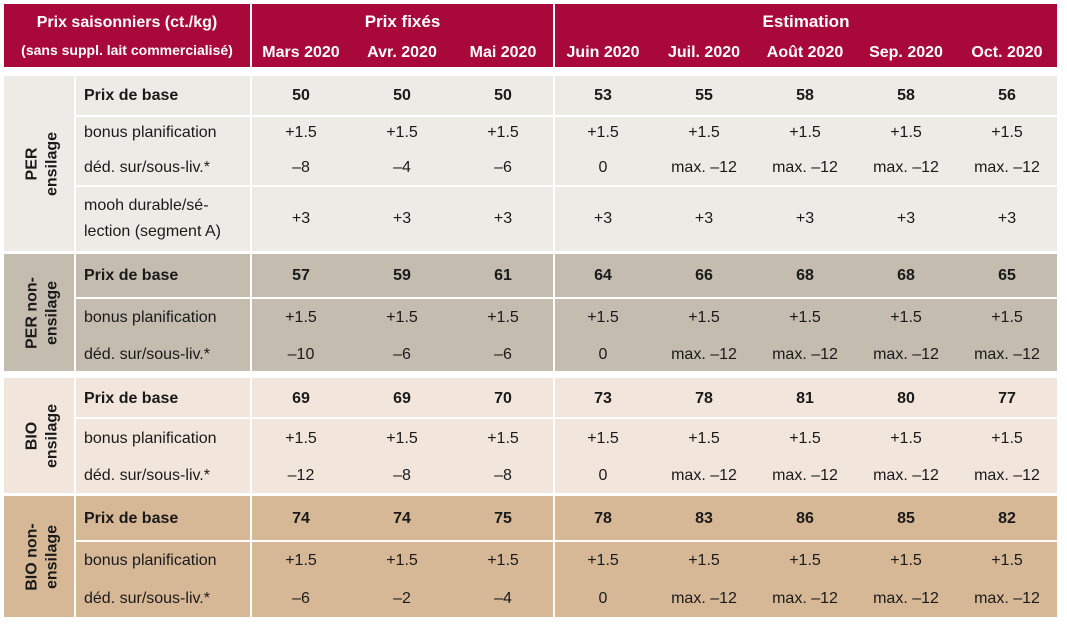 This screenshot has width=1067, height=624. I want to click on group-label-line1: PER non-, so click(31, 312).